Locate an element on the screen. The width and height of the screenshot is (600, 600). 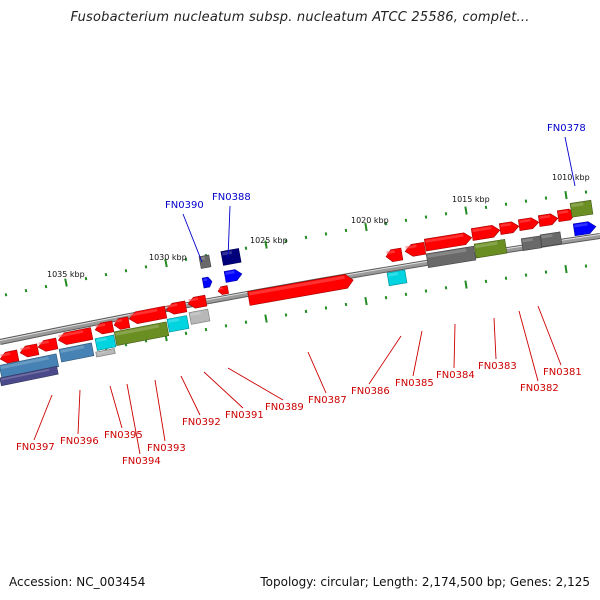
gene-label: FN0384 is located at coordinates (455, 375).